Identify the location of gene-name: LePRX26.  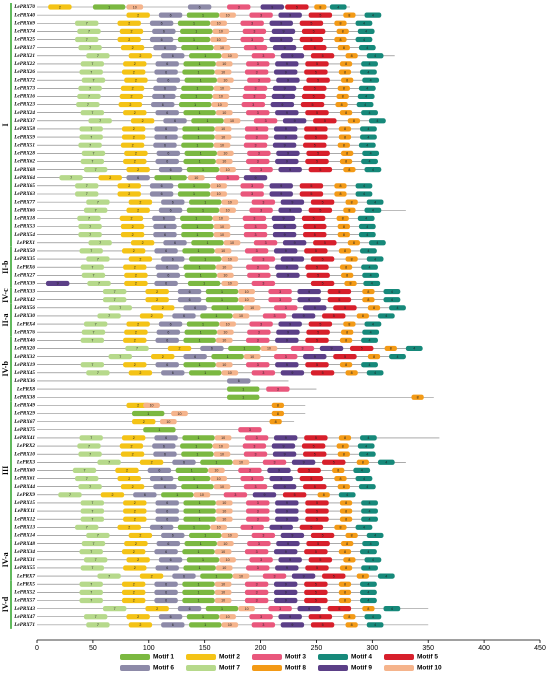
(24, 72).